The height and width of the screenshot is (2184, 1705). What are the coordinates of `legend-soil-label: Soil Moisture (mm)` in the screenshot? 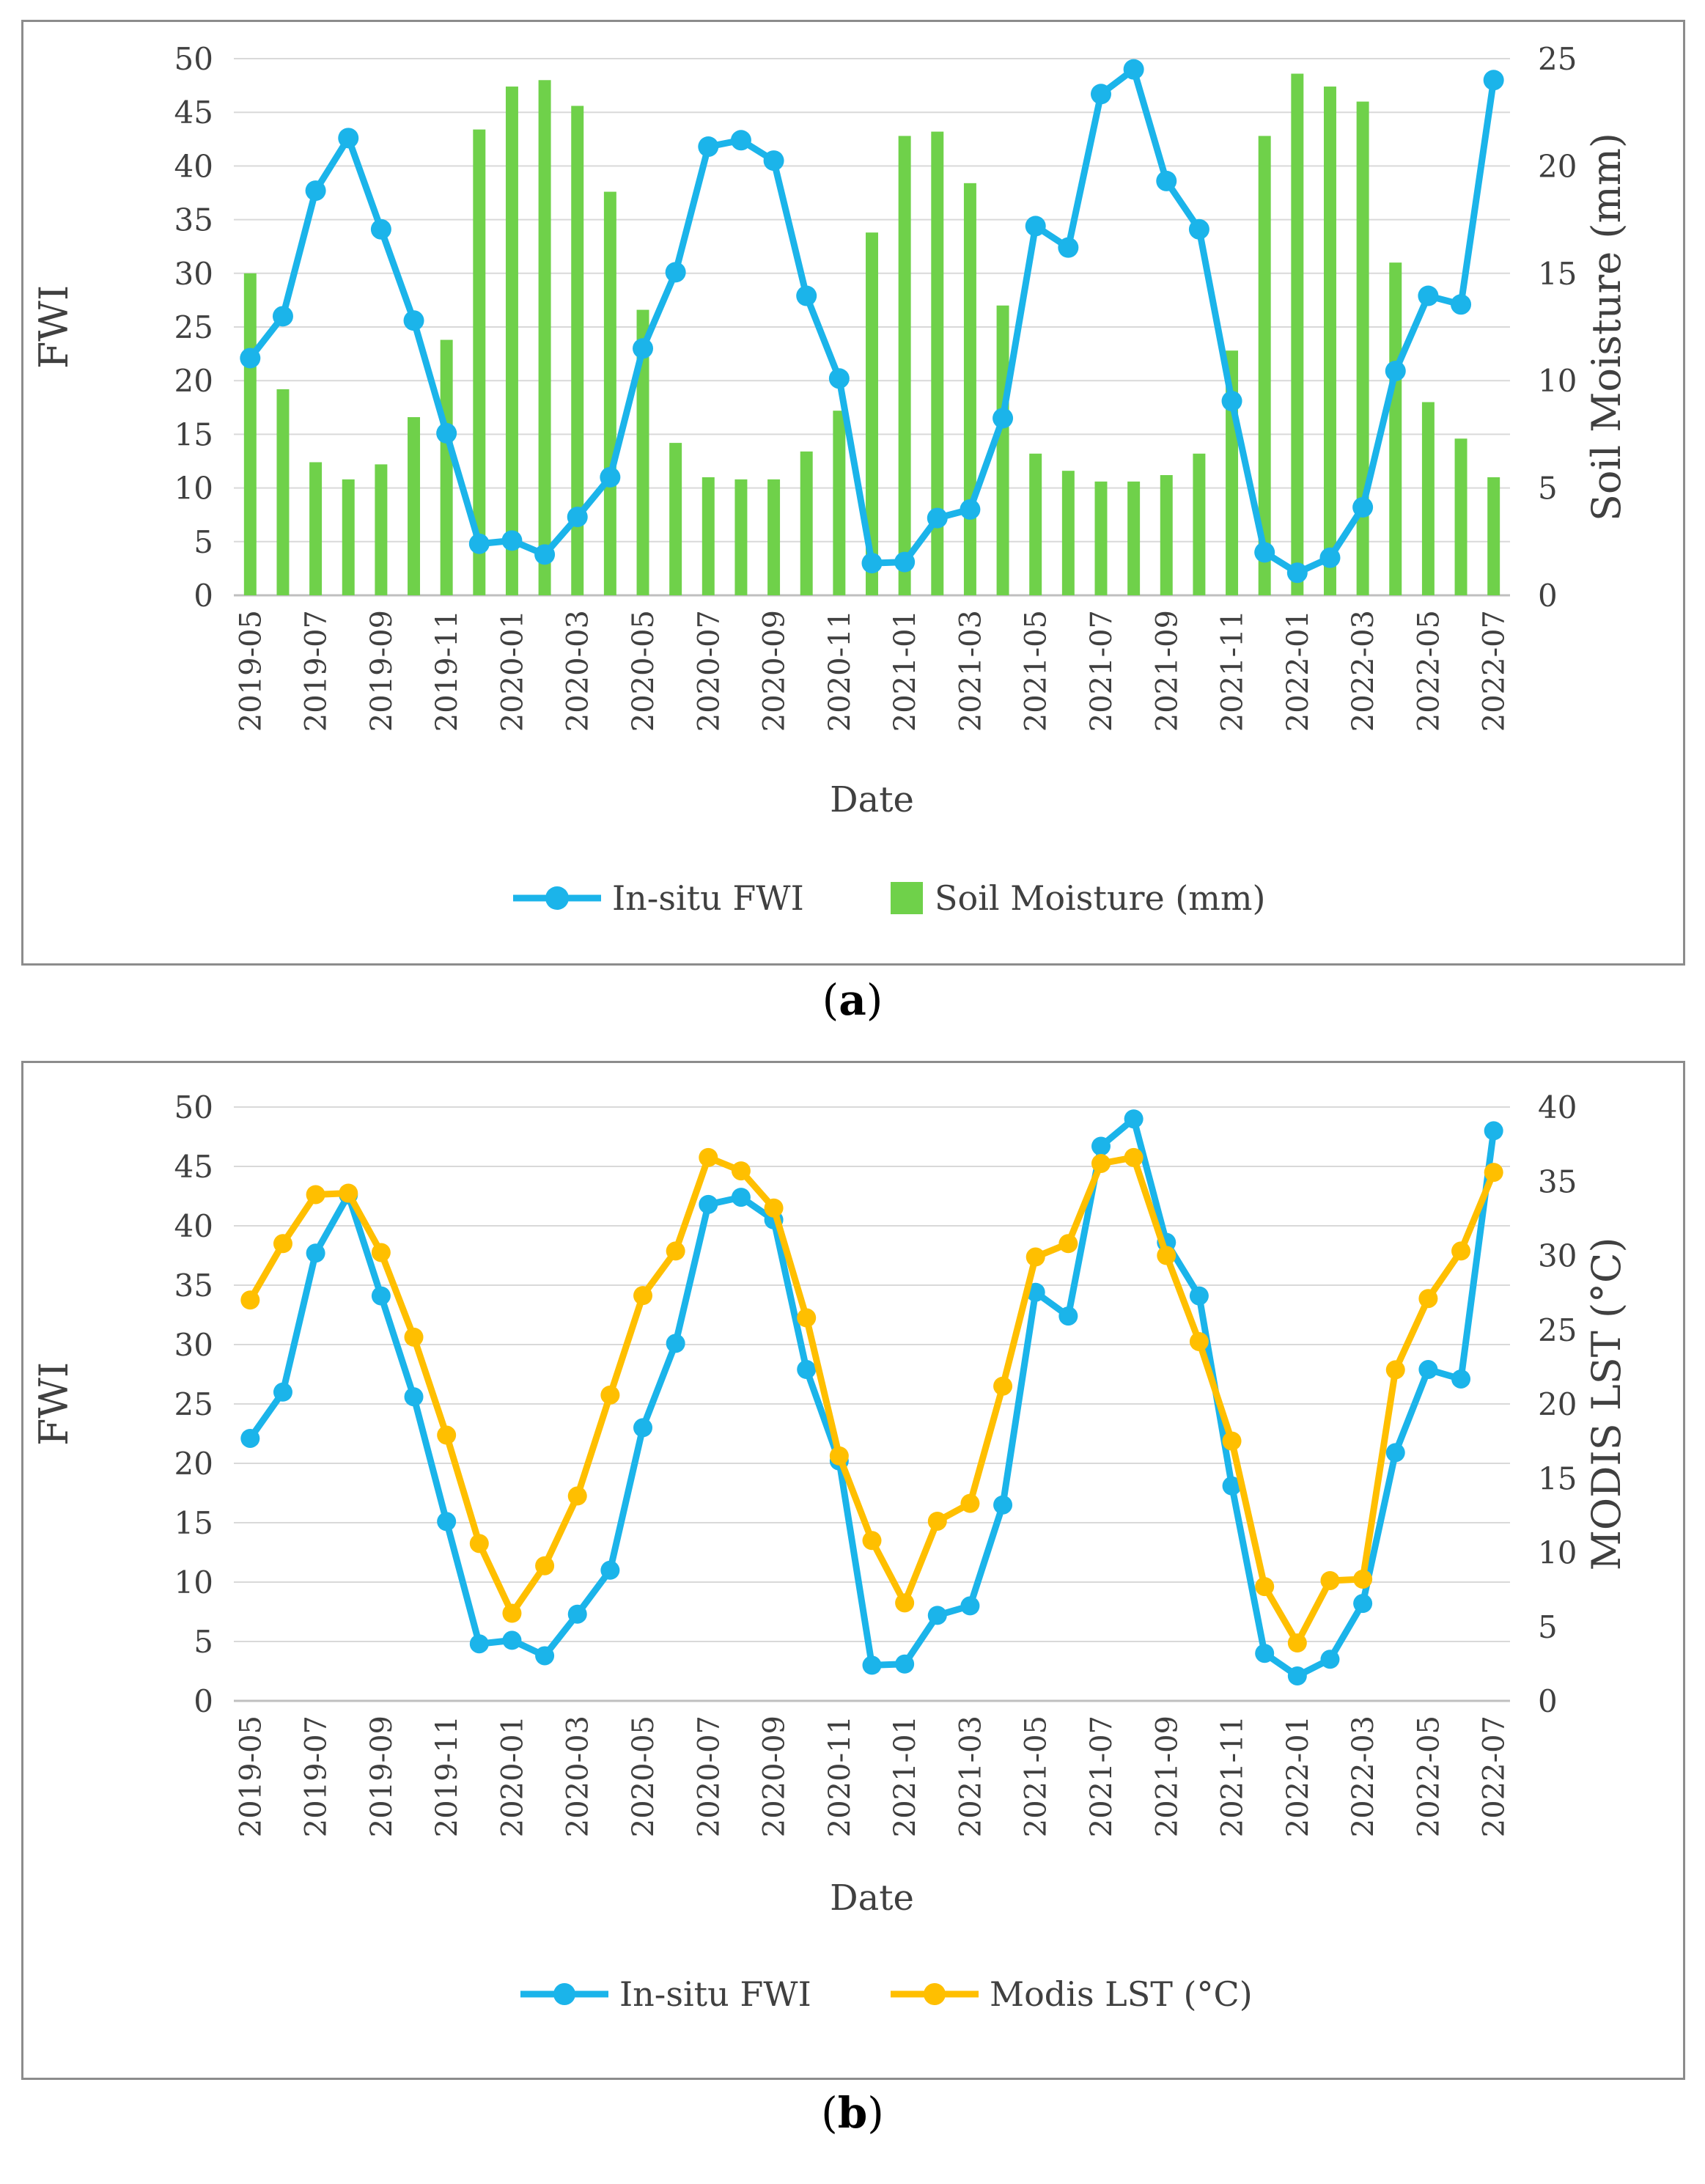 It's located at (1100, 898).